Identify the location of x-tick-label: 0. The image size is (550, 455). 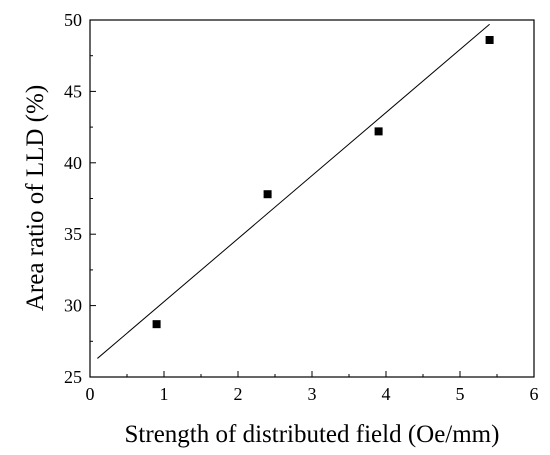
(90, 394).